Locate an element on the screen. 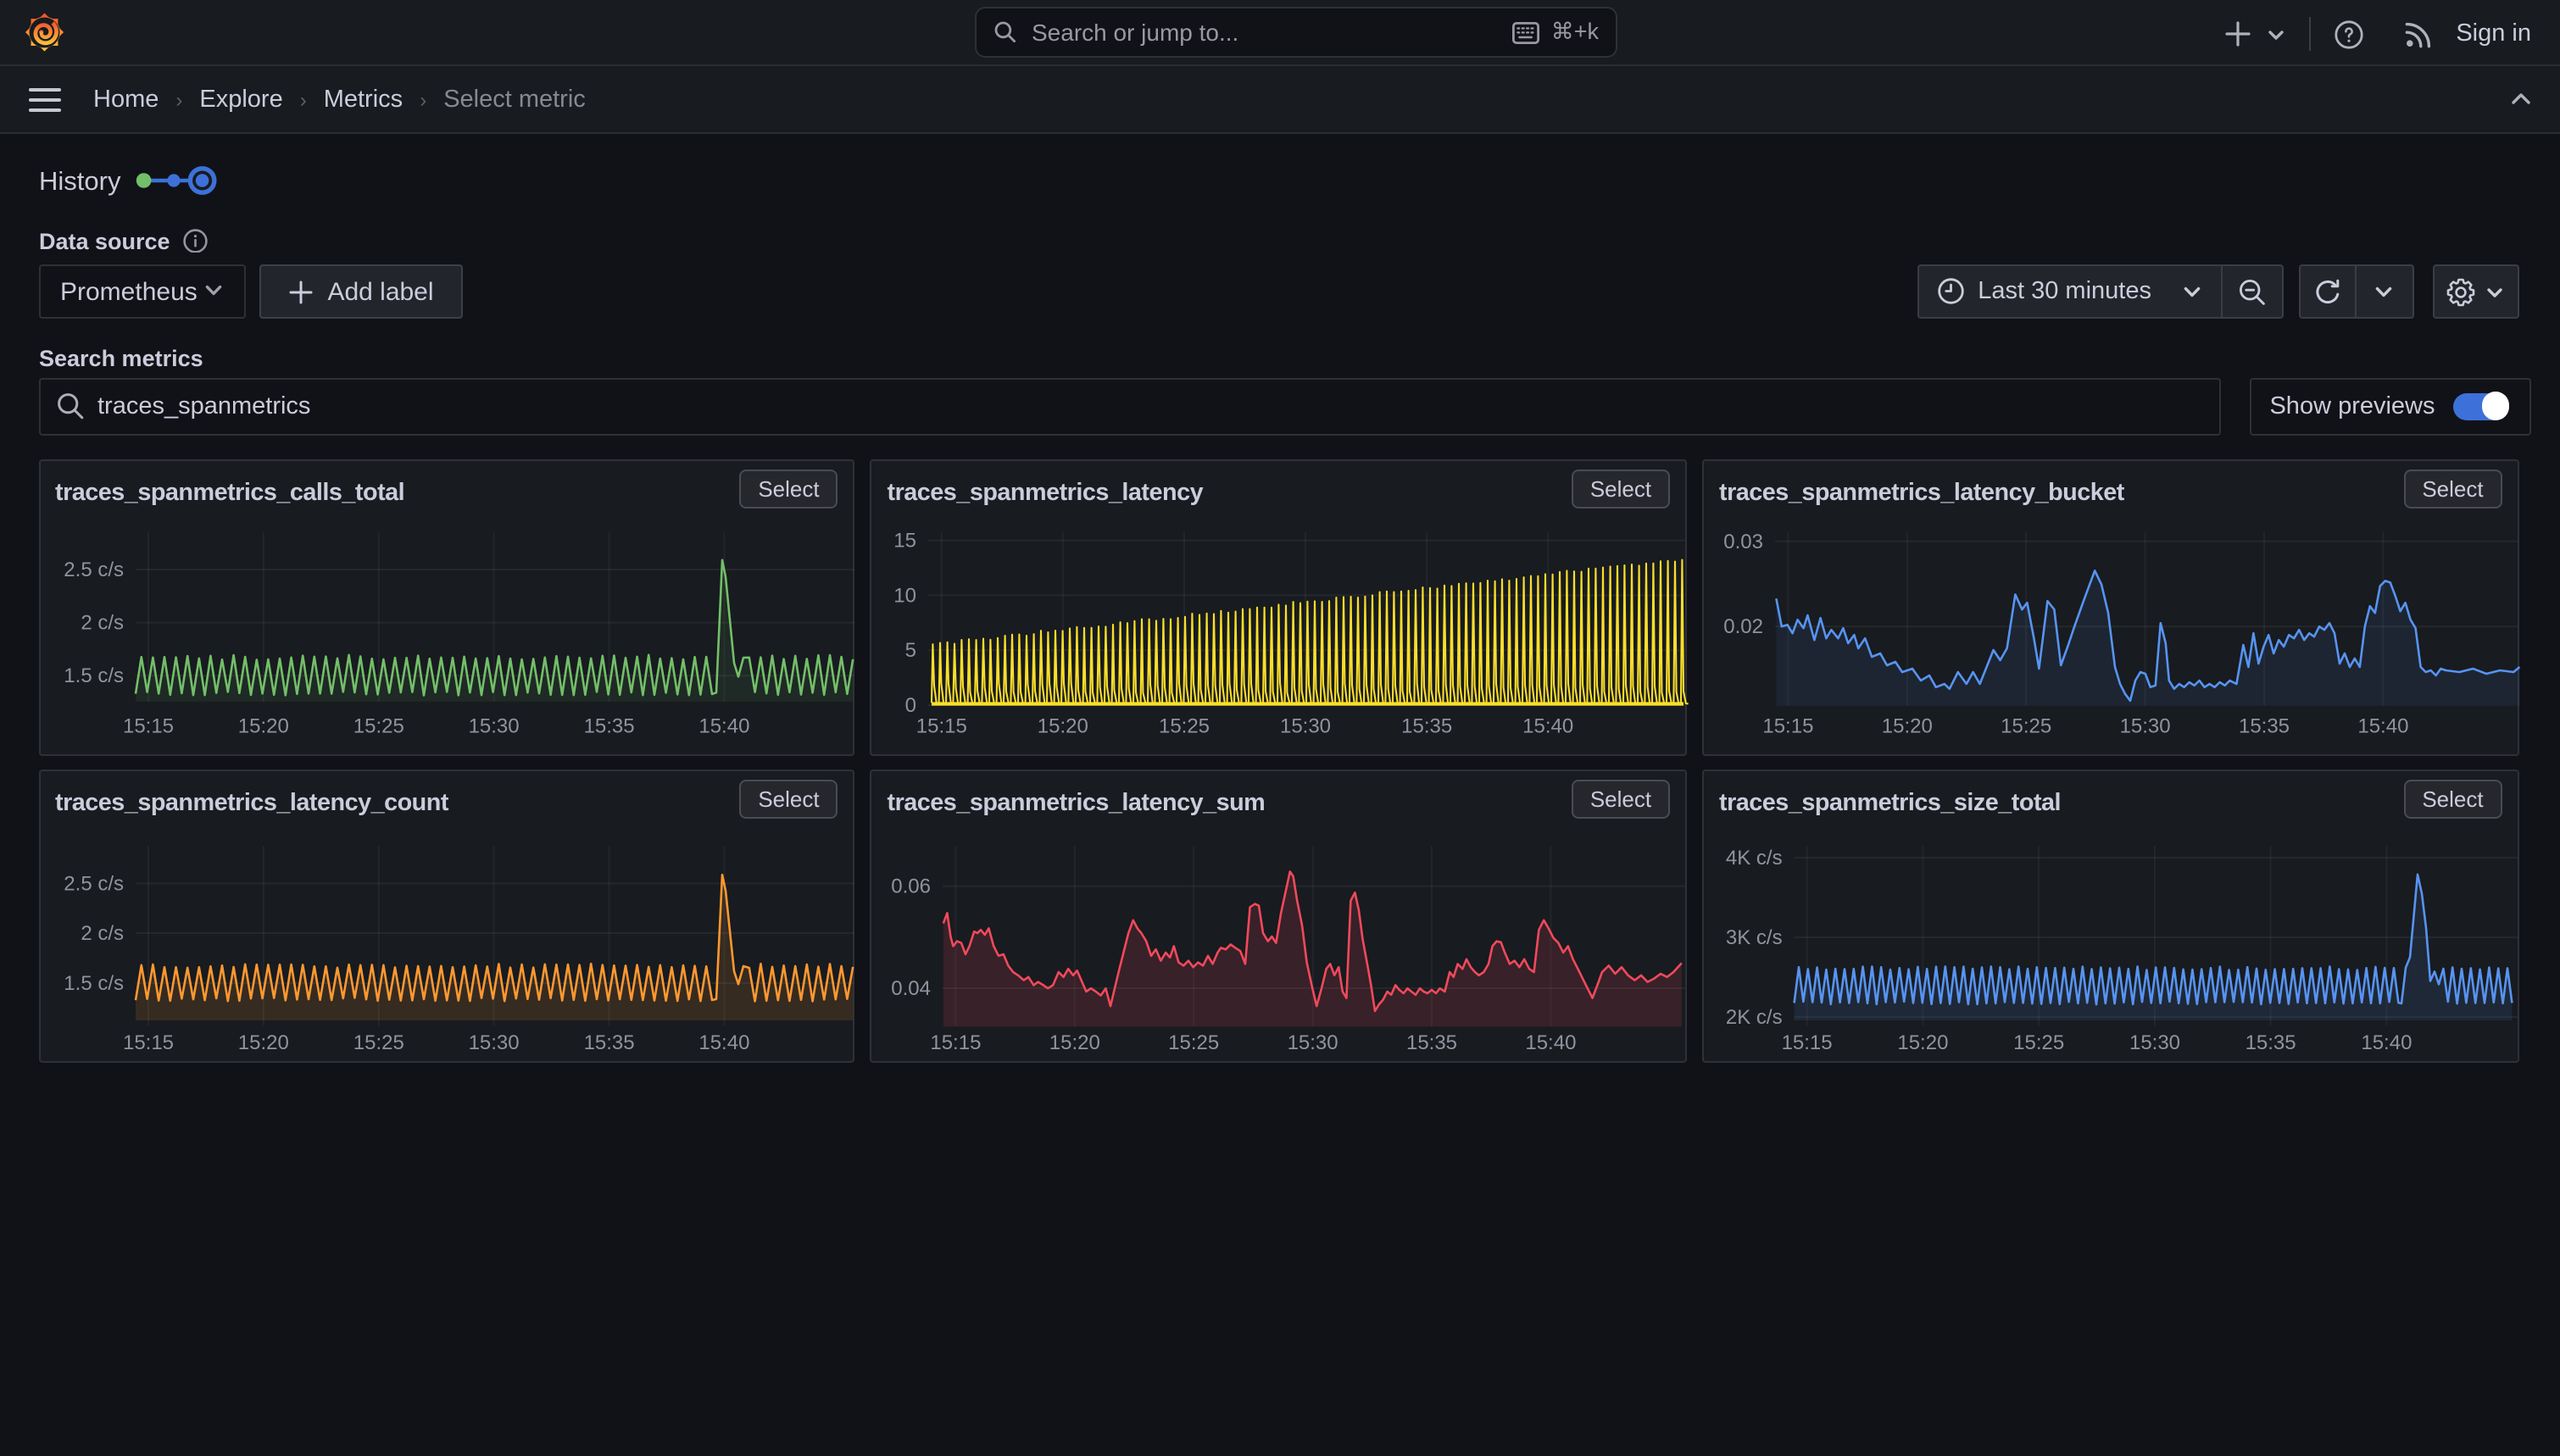 Image resolution: width=2560 pixels, height=1456 pixels. svg-text: 0.04 is located at coordinates (912, 988).